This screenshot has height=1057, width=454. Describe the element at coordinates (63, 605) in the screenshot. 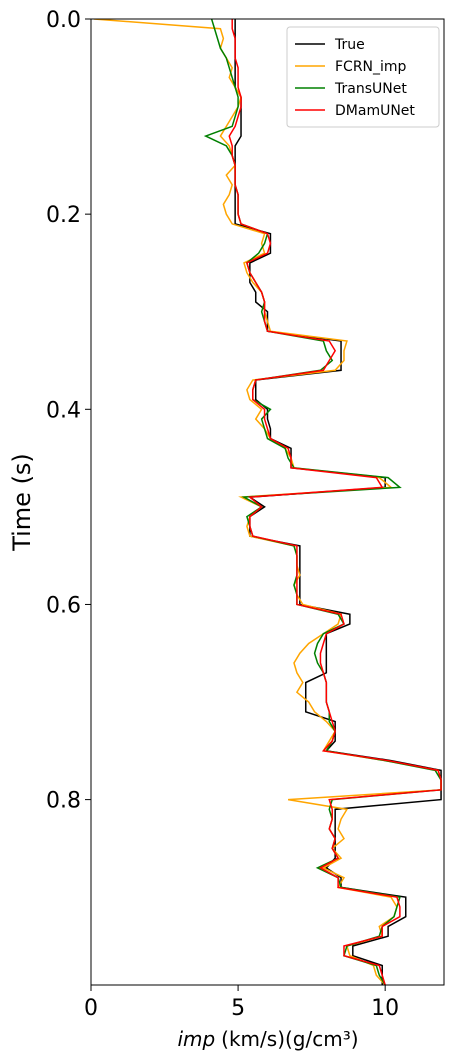

I see `time-tick-label: 0.6` at that location.